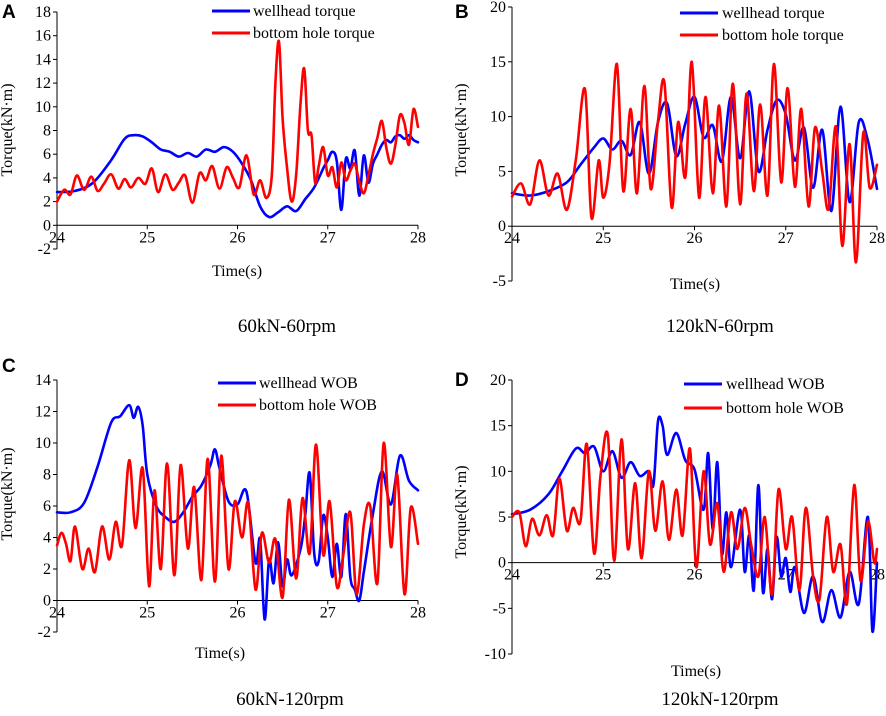 This screenshot has height=716, width=886. What do you see at coordinates (47, 538) in the screenshot?
I see `y-tick-label-c: 4` at bounding box center [47, 538].